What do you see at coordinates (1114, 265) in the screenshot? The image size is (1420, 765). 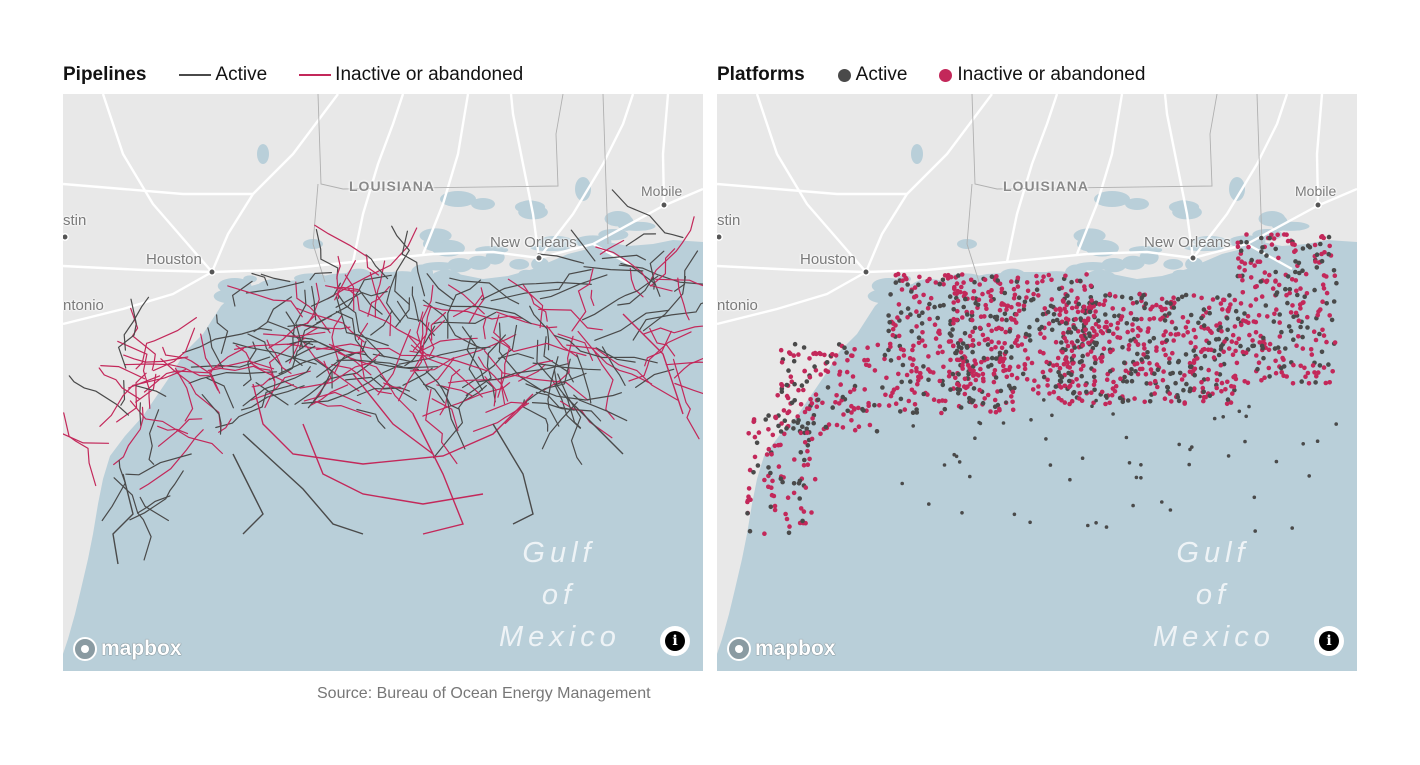 I see `wetland-patch` at bounding box center [1114, 265].